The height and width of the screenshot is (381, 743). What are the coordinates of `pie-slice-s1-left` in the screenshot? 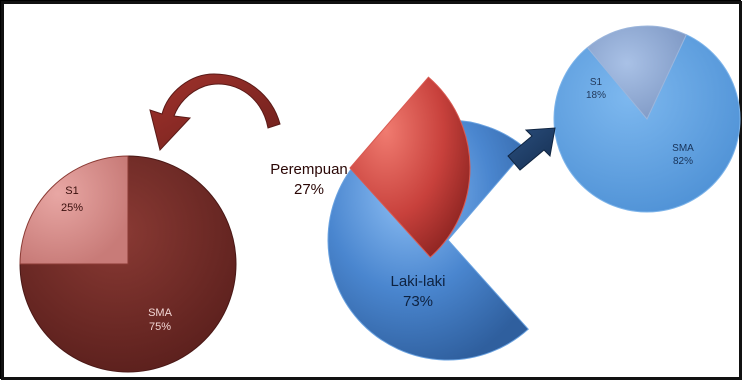 It's located at (74, 210).